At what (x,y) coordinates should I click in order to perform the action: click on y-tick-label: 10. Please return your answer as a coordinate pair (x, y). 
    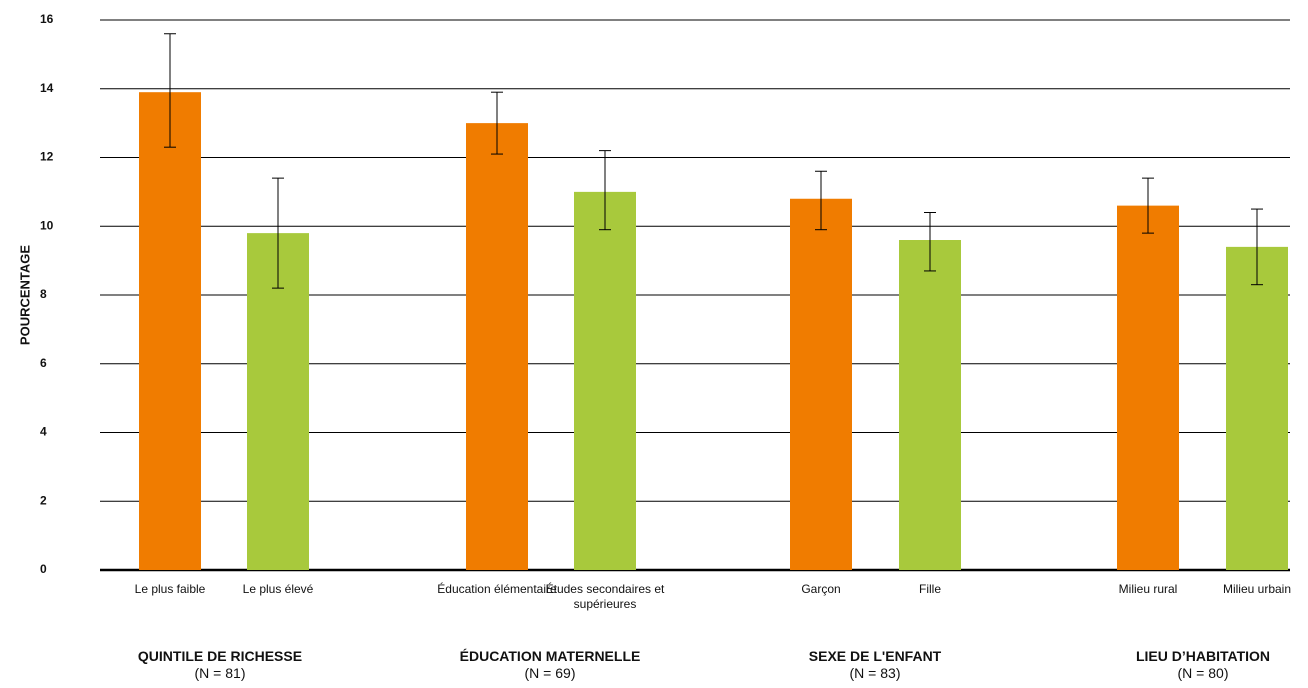
    Looking at the image, I should click on (47, 225).